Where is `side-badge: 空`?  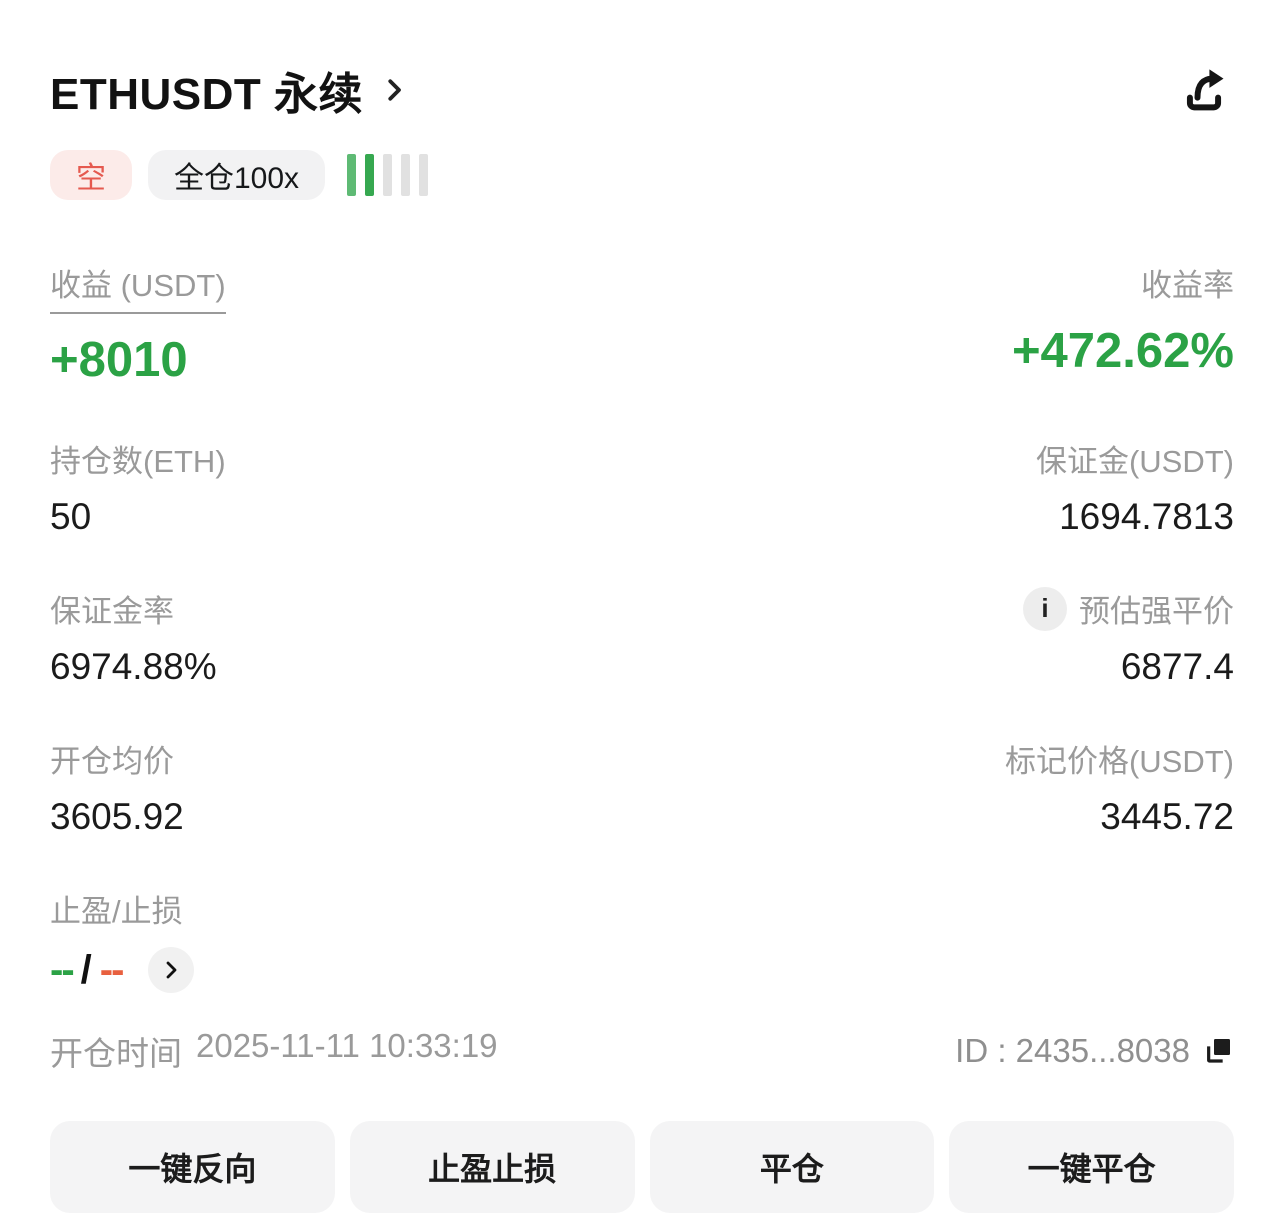
side-badge: 空 is located at coordinates (91, 175).